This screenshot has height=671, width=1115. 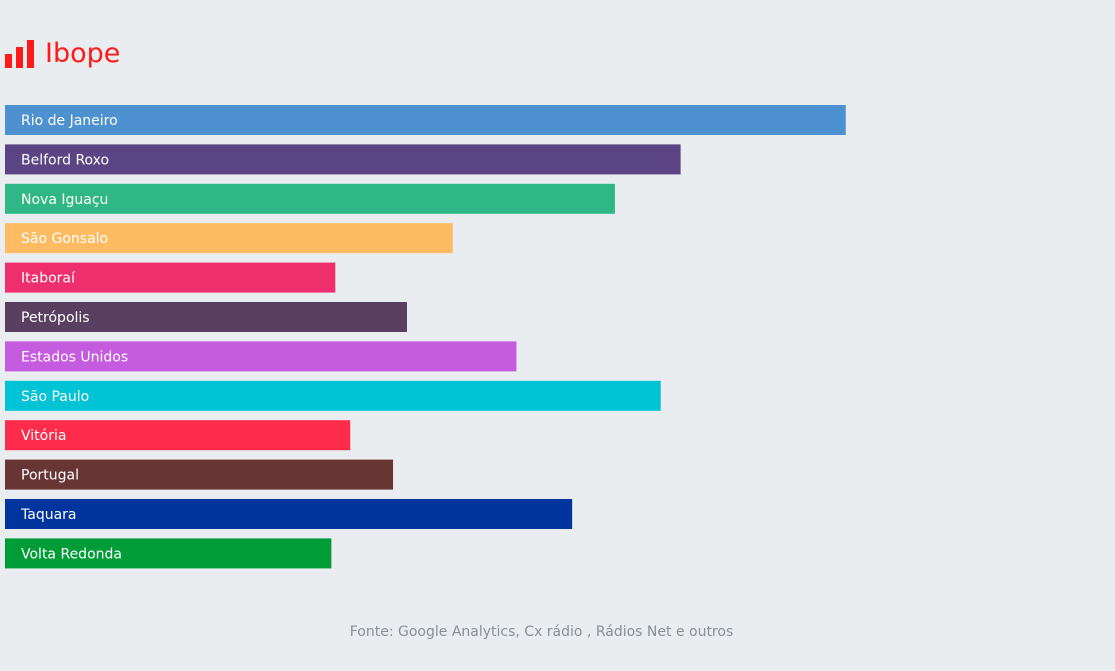 I want to click on bar-group: Taquara, so click(x=289, y=514).